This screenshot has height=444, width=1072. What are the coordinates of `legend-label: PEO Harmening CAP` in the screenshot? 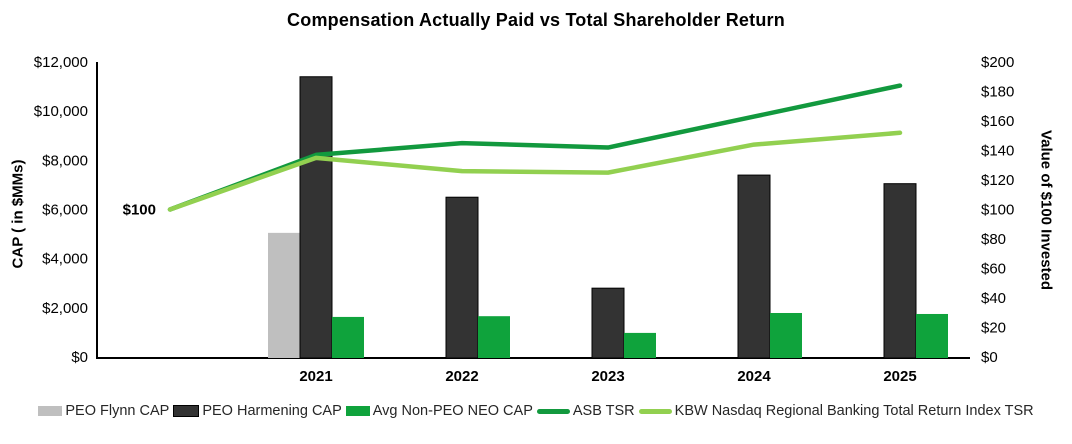 It's located at (272, 411).